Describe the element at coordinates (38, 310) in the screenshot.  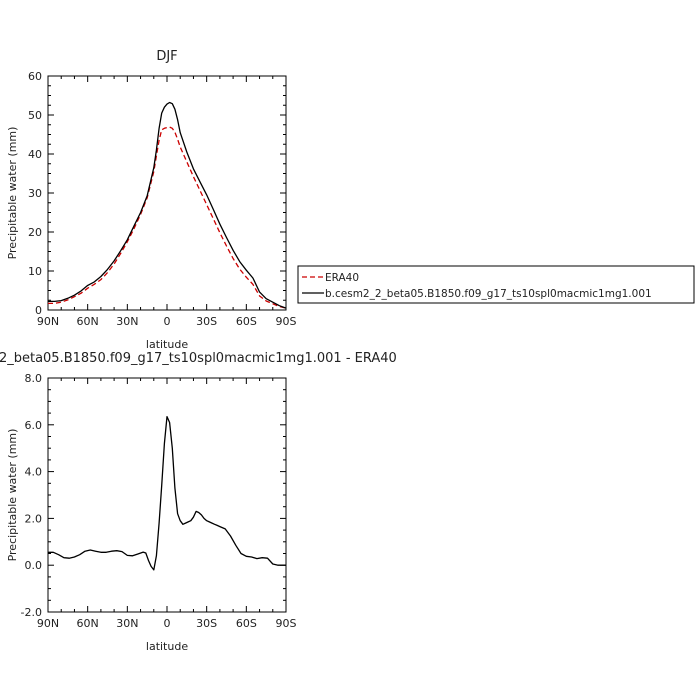
I see `y-tick-label: 0` at that location.